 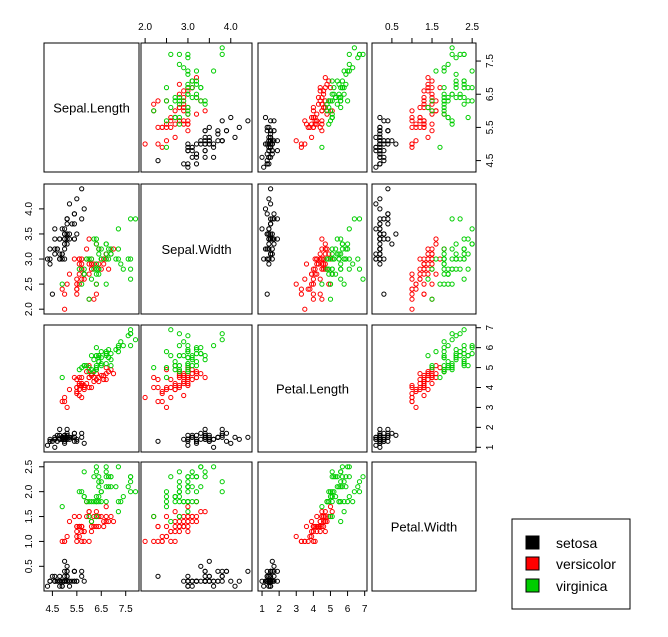 I want to click on panel-Petal.Width-vs-Sepal.Width, so click(x=196, y=526).